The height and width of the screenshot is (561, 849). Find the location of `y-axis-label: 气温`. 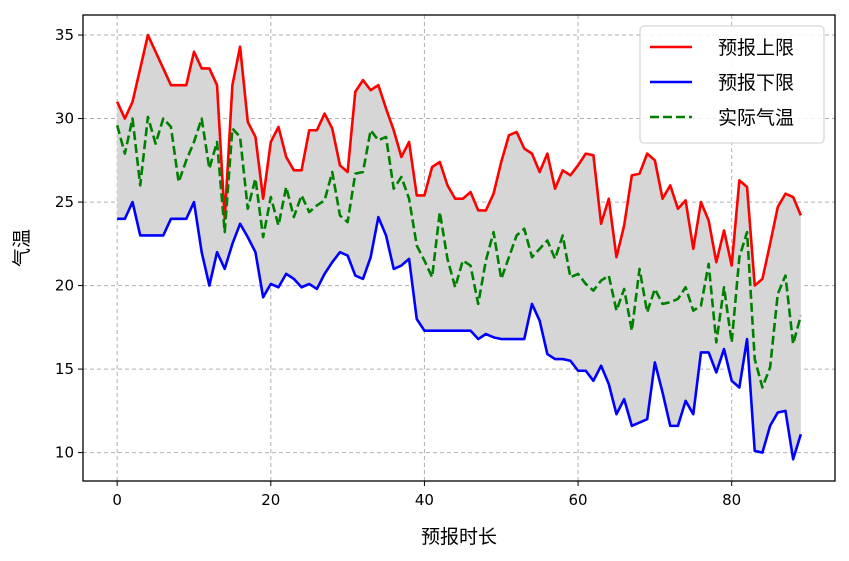

y-axis-label: 气温 is located at coordinates (22, 248).